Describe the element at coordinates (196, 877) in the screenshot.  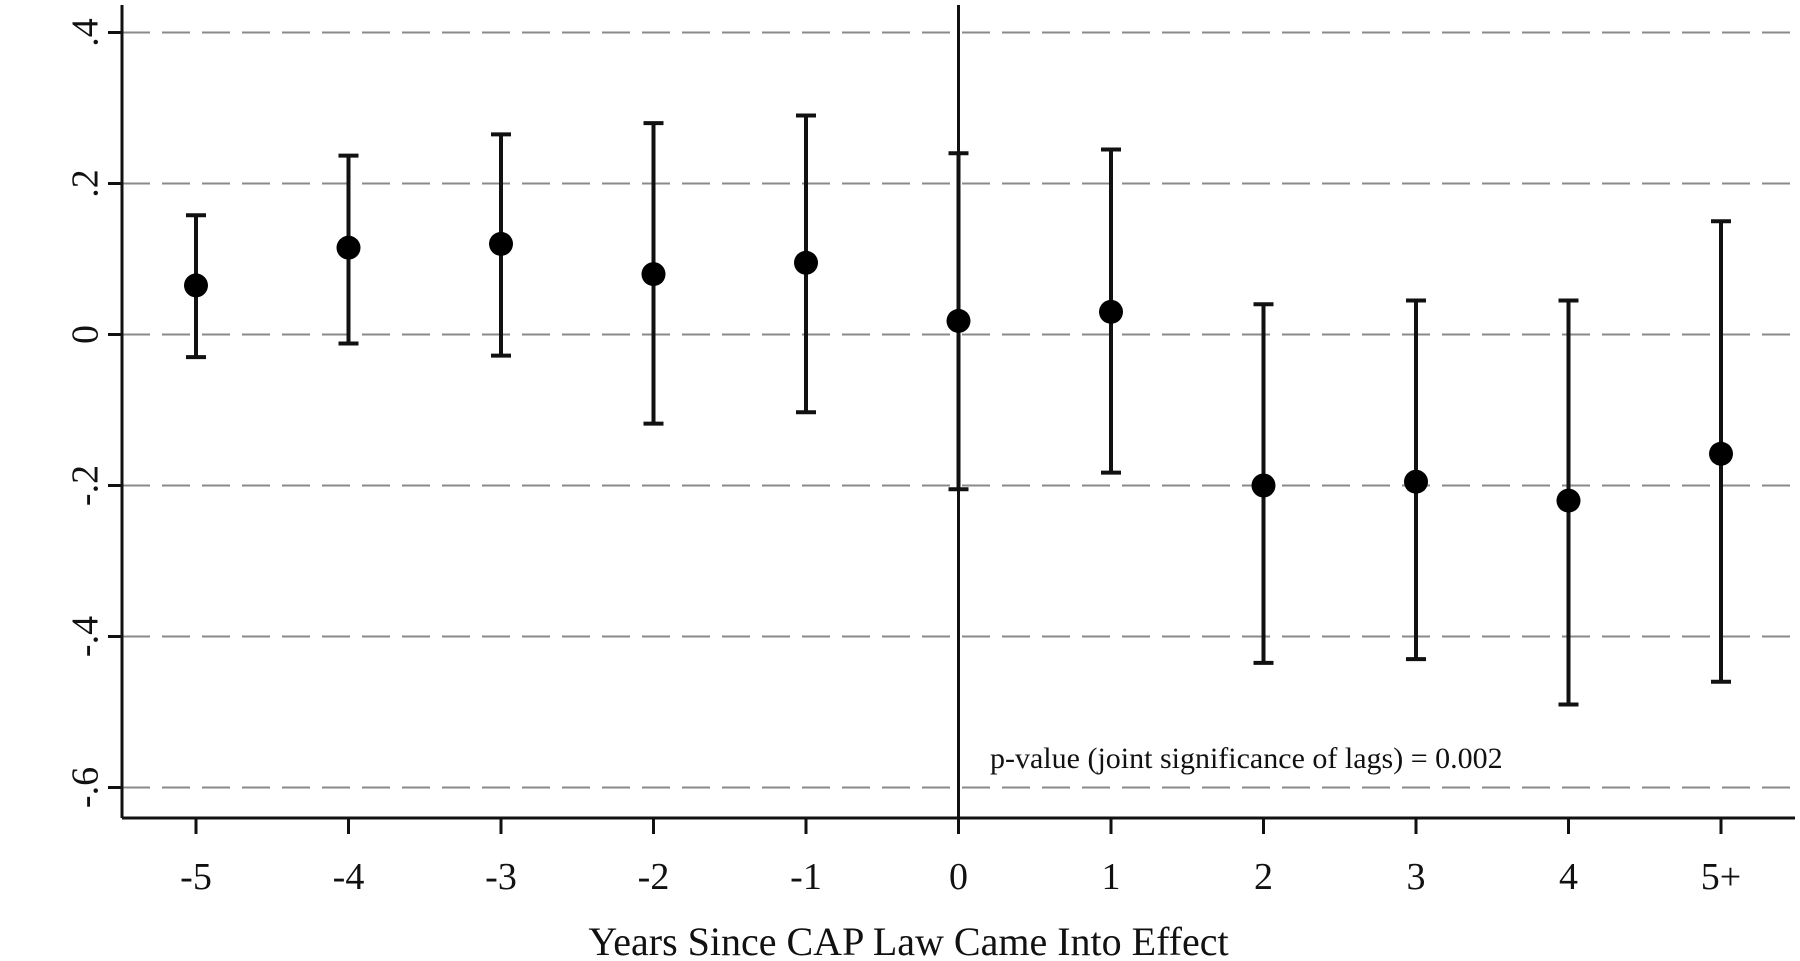
I see `x-tick-label: -5` at that location.